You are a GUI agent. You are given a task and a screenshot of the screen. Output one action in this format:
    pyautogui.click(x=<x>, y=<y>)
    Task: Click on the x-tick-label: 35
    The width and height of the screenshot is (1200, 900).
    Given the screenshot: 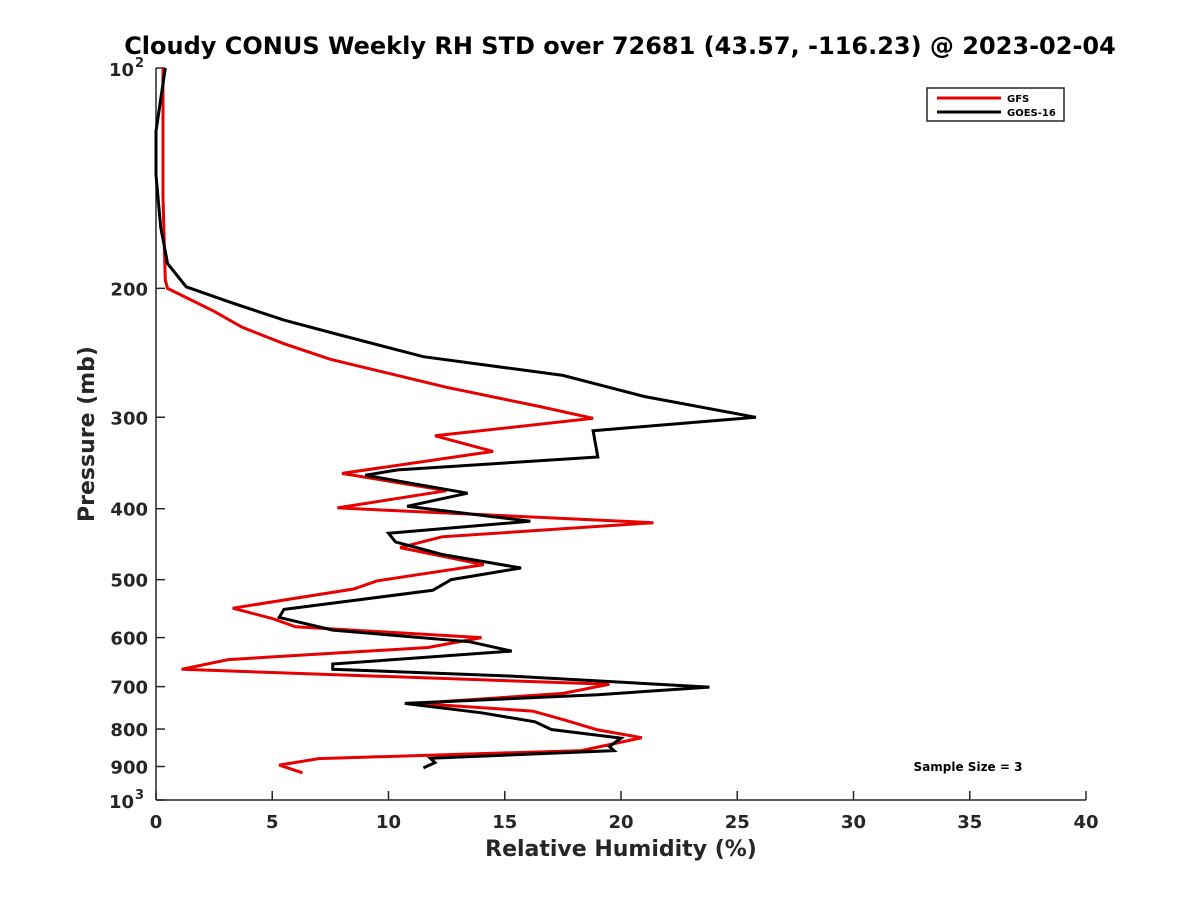 What is the action you would take?
    pyautogui.click(x=969, y=822)
    